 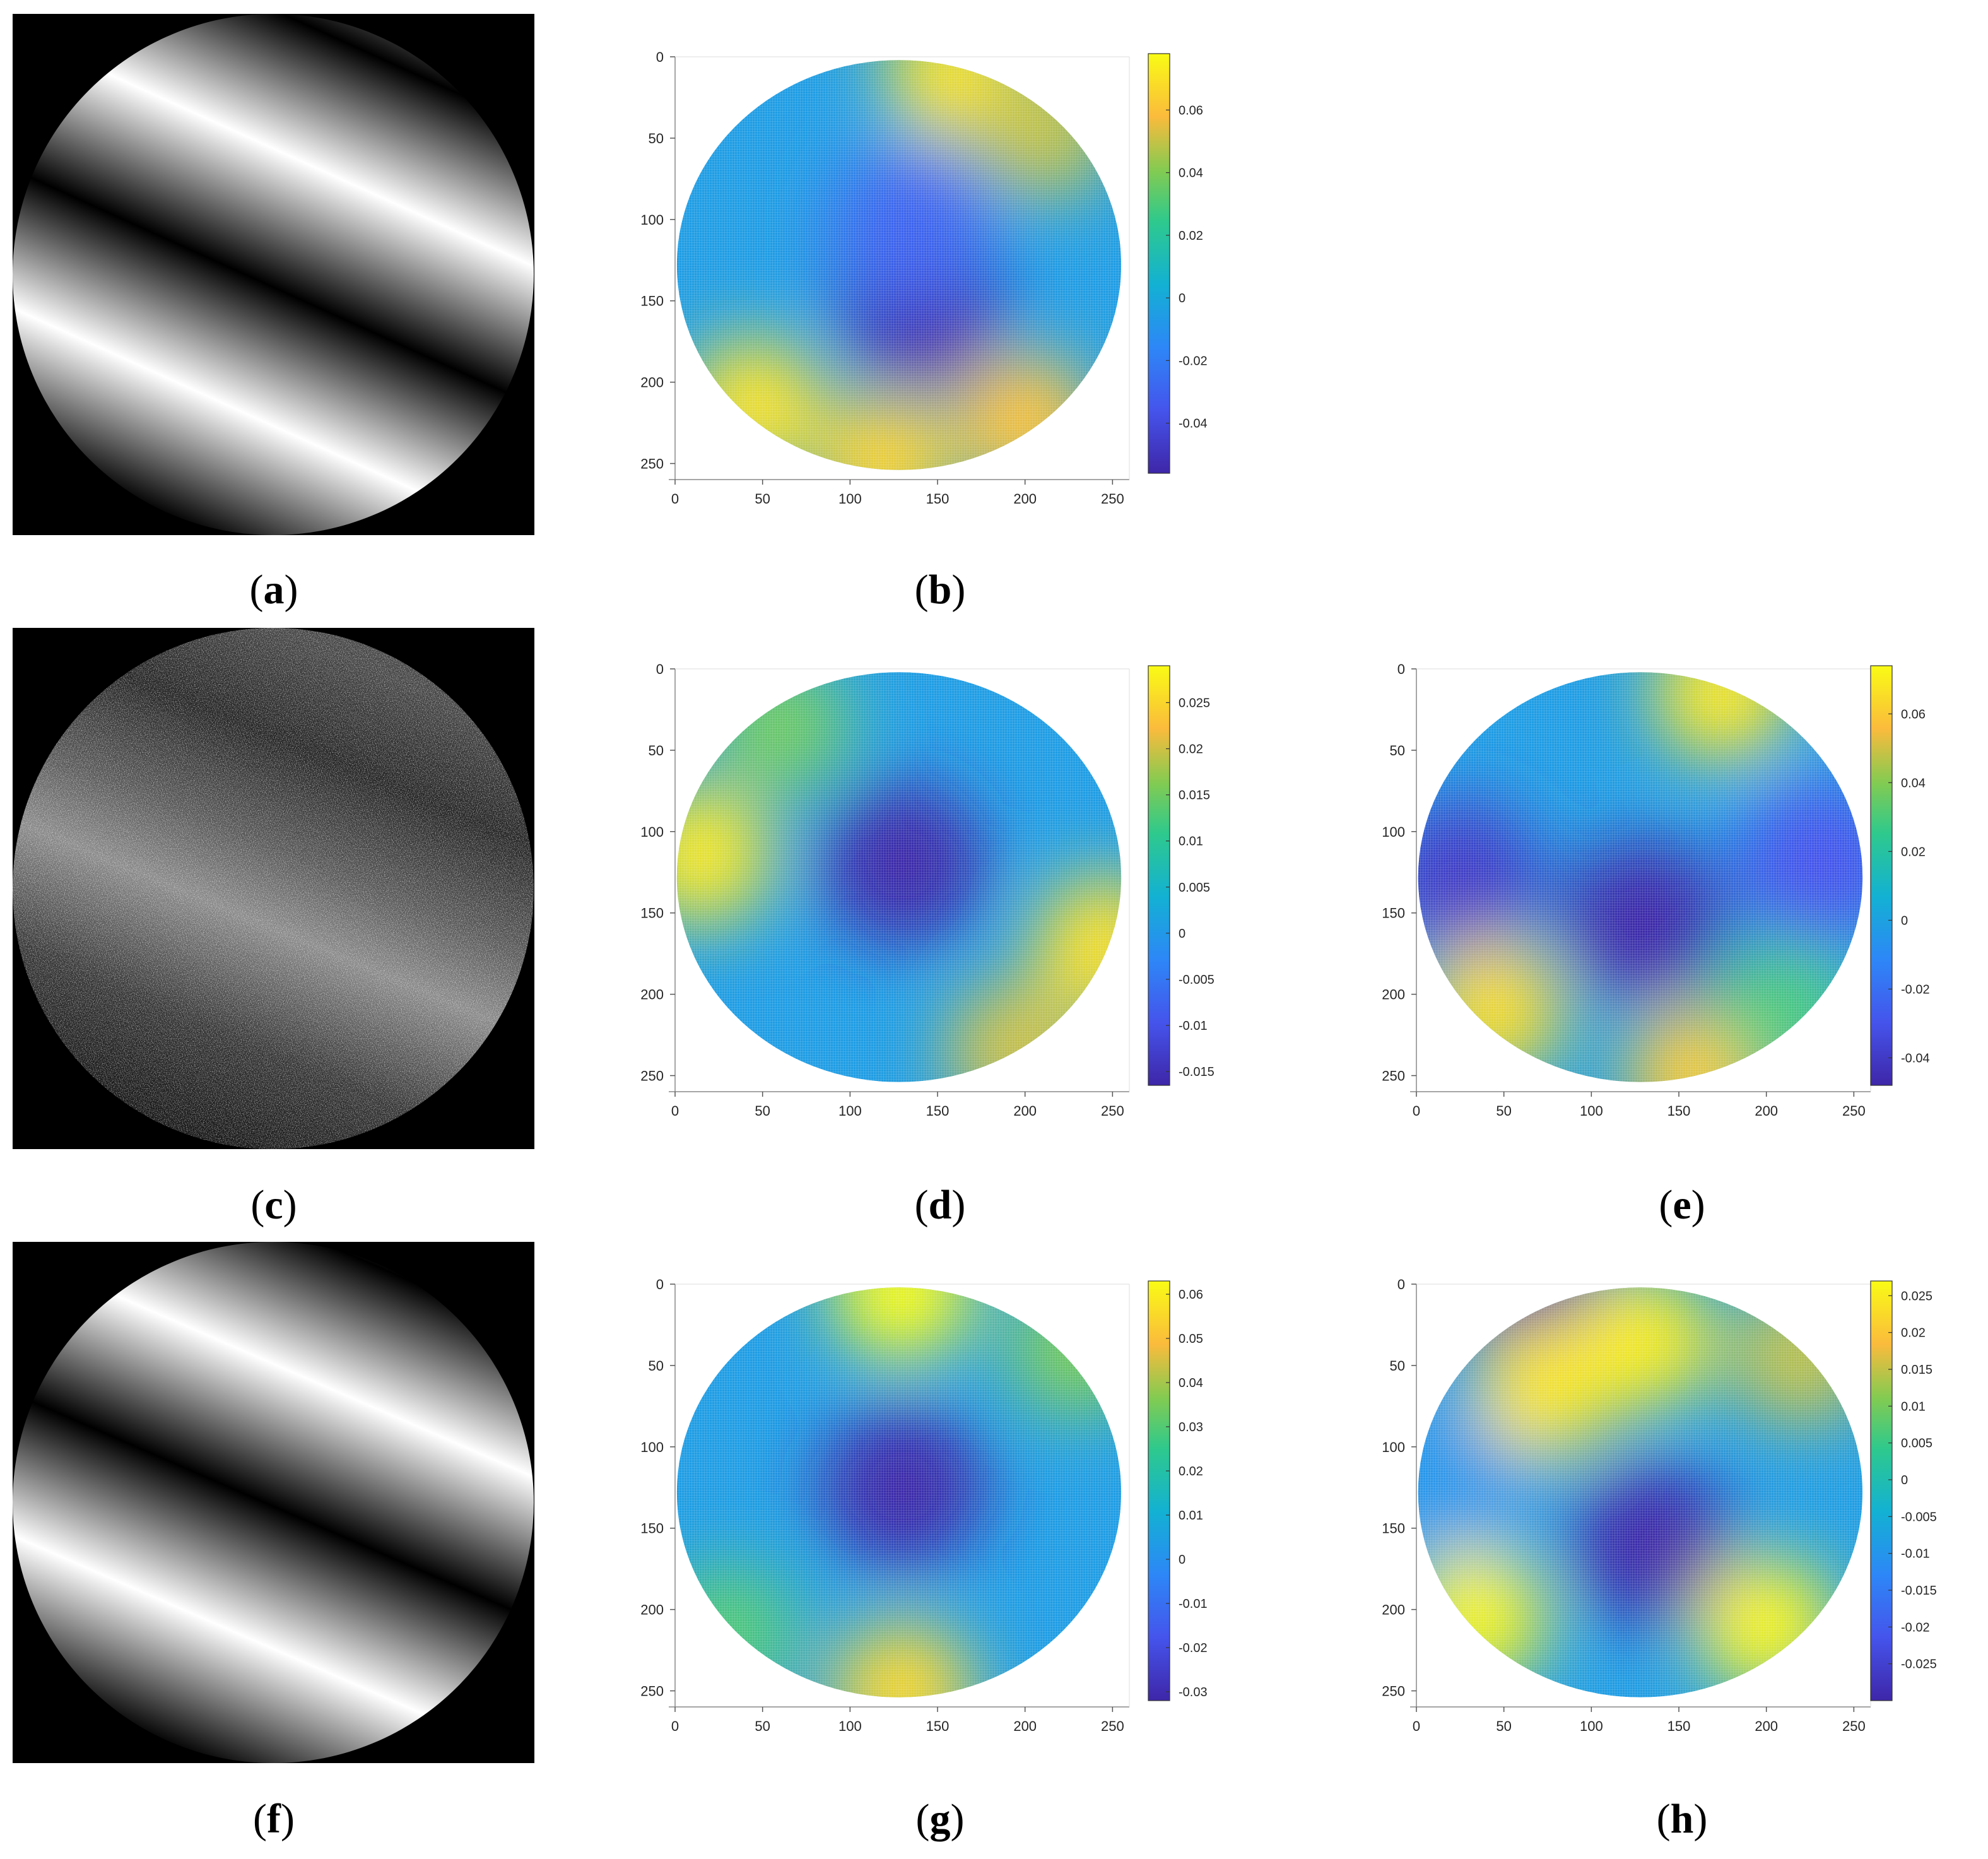 I want to click on caption-letter: f, so click(x=274, y=1819).